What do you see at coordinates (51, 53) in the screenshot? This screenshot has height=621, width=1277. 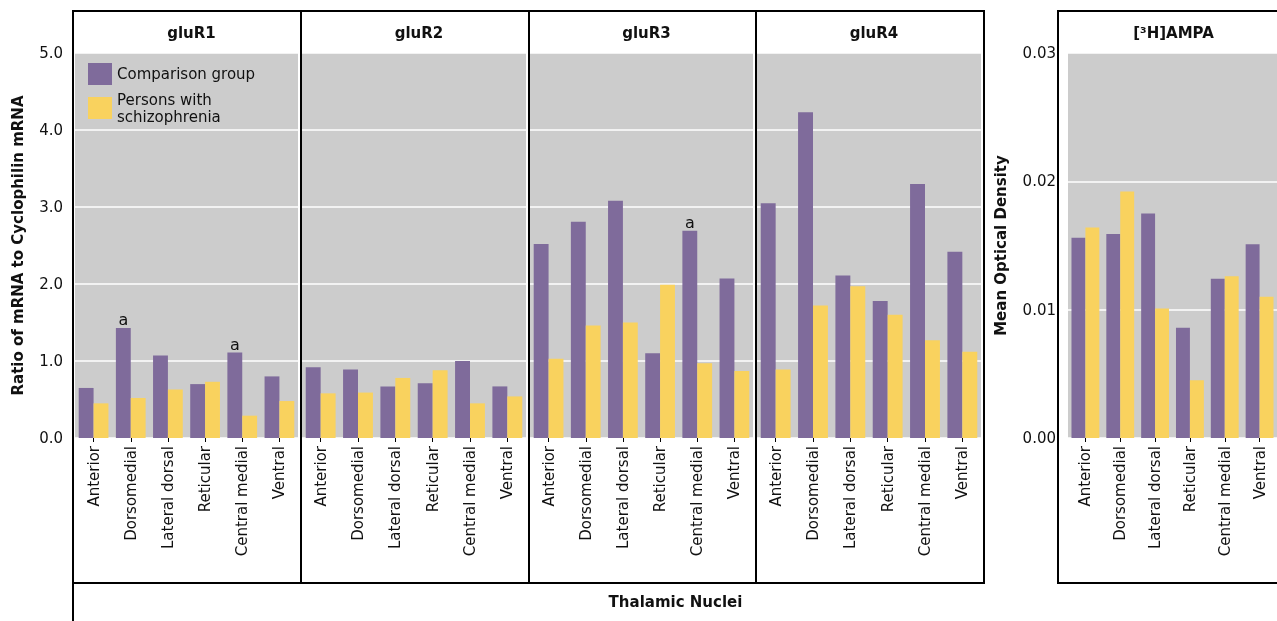 I see `y-tick-label: 5.0` at bounding box center [51, 53].